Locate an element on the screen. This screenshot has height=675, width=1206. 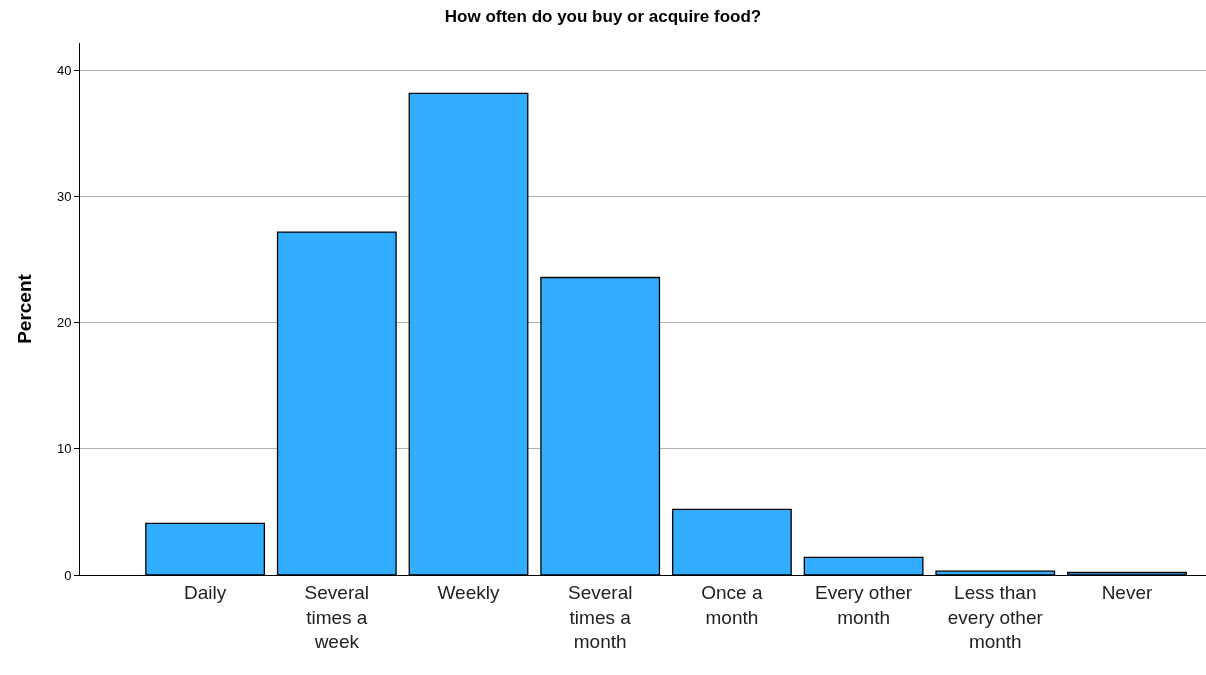
x-tick-label: Every other month is located at coordinates (864, 604).